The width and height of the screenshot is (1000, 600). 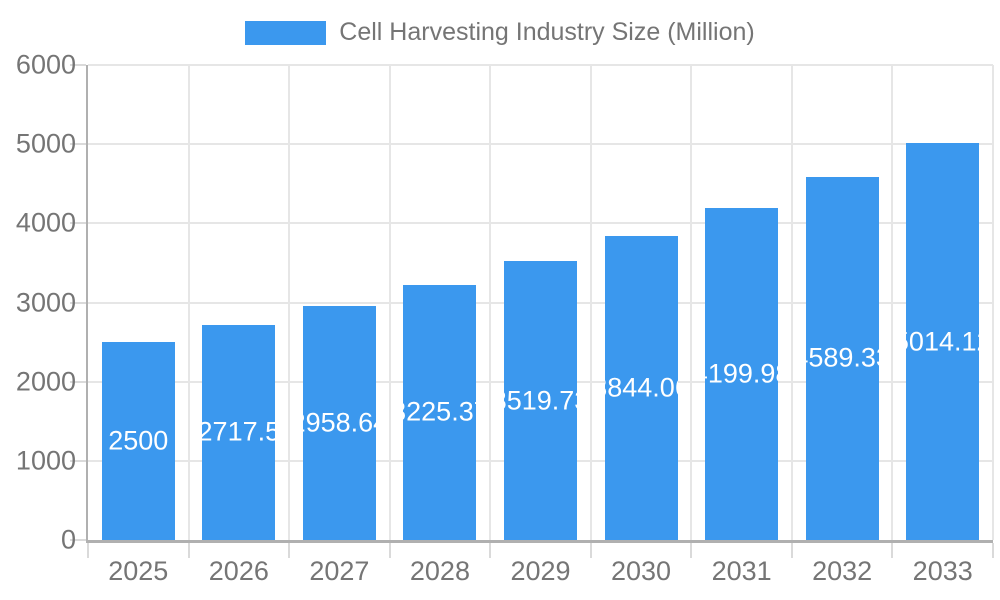 I want to click on x-axis-label: 2032, so click(x=842, y=571).